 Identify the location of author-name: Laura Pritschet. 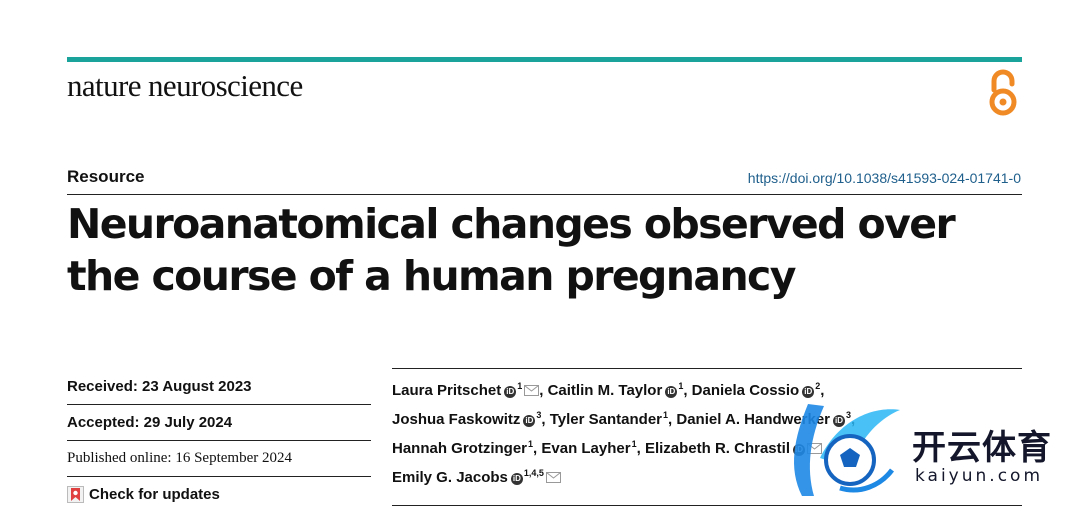
(447, 390).